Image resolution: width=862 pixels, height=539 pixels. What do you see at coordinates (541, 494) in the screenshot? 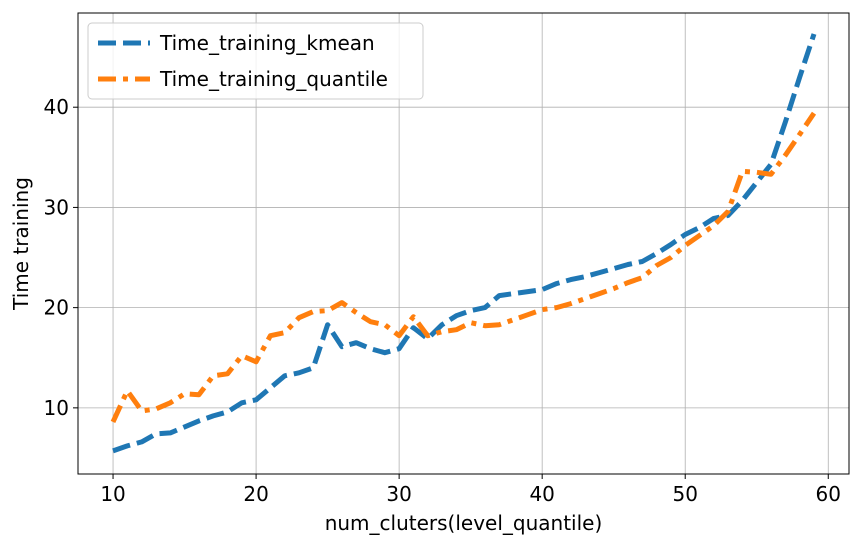
I see `x-tick-label: 40` at bounding box center [541, 494].